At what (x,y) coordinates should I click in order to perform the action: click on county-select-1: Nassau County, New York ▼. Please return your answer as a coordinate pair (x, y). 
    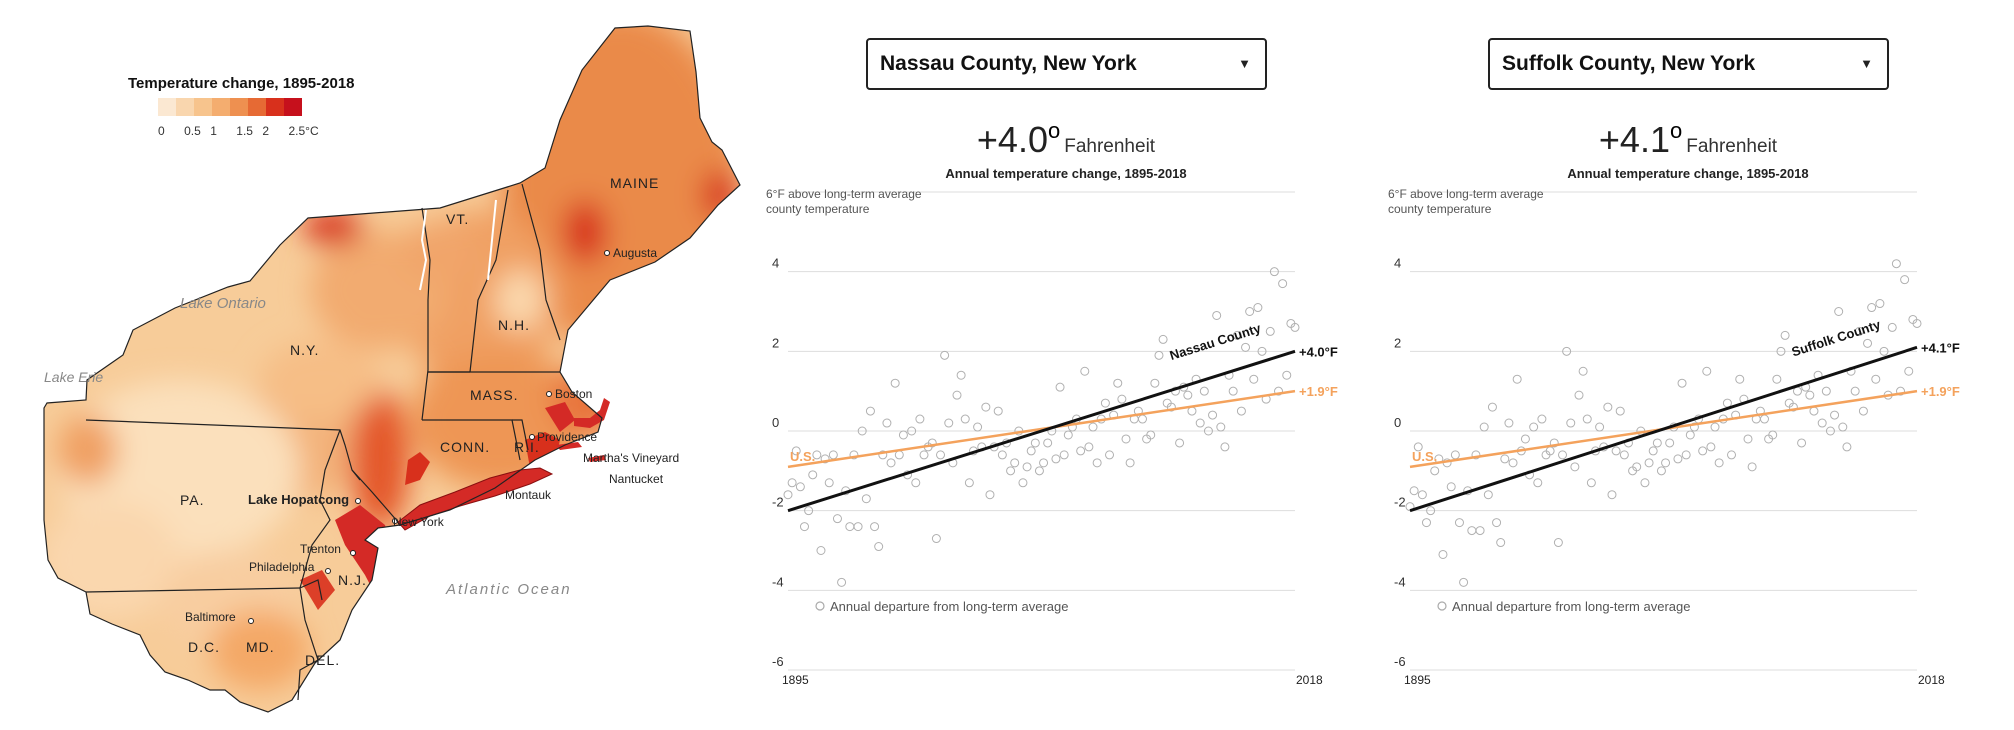
    Looking at the image, I should click on (1066, 64).